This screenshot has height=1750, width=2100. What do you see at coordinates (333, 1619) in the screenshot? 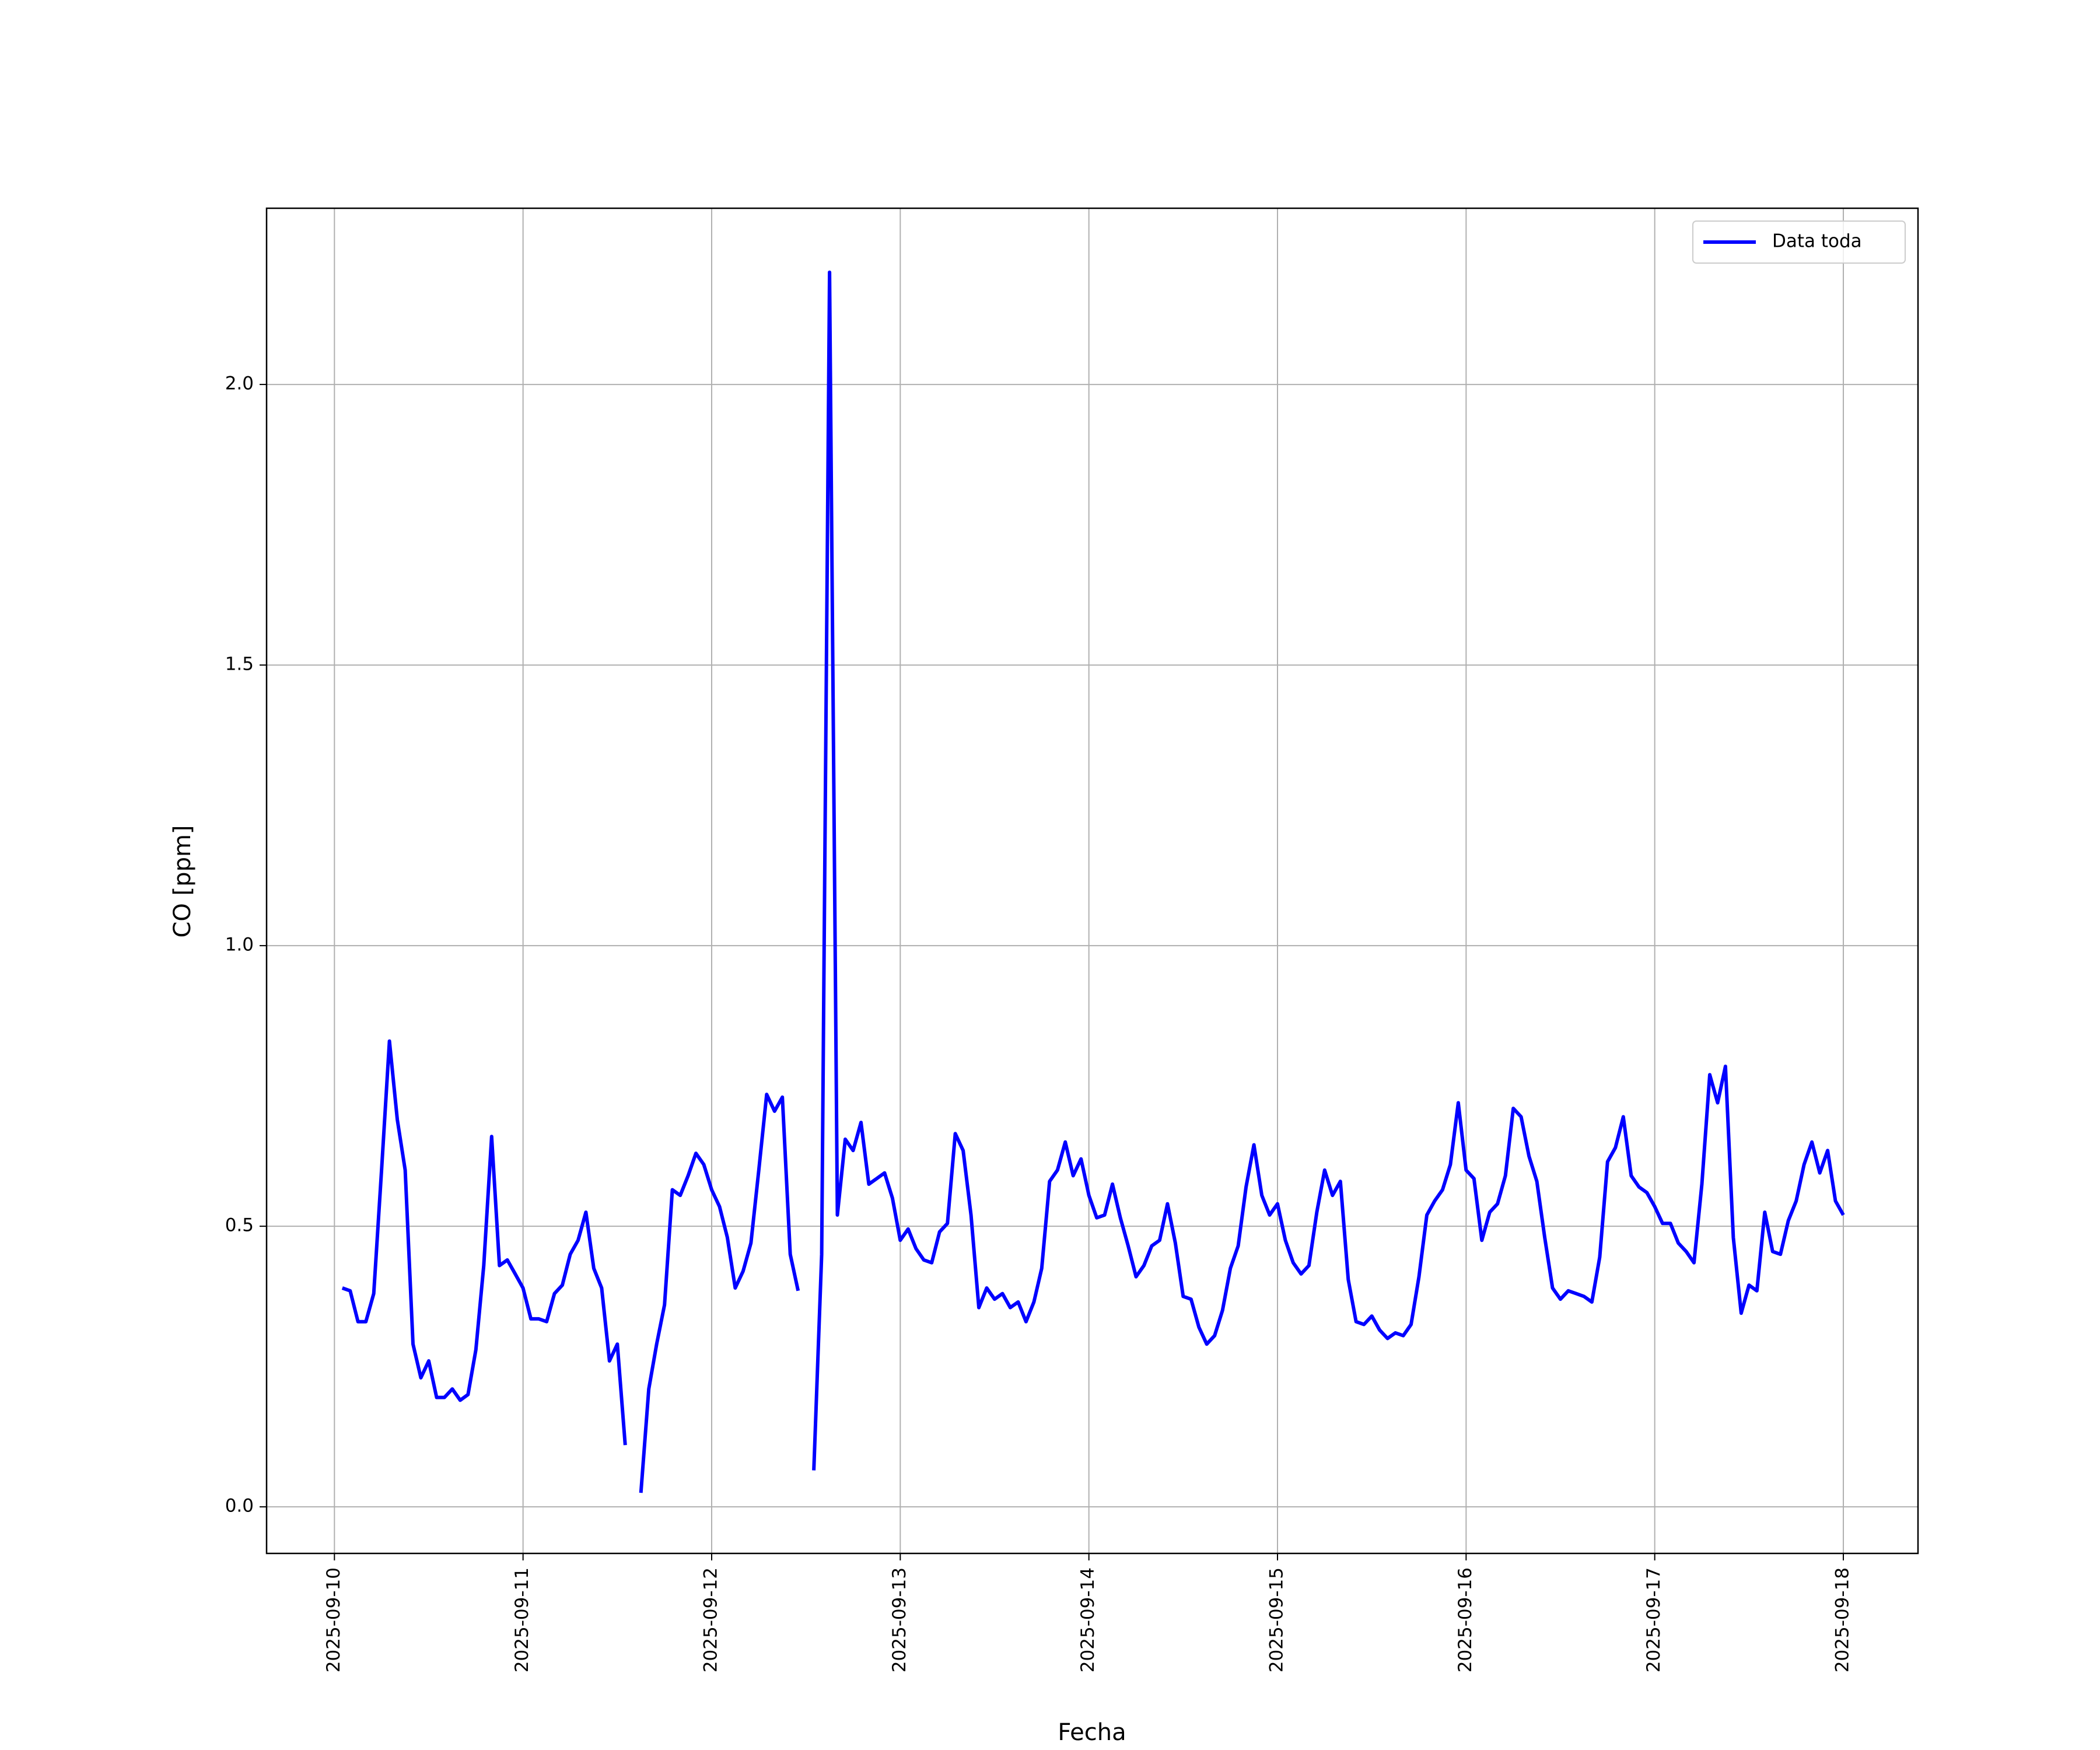
I see `x-tick-label: 2025-09-10` at bounding box center [333, 1619].